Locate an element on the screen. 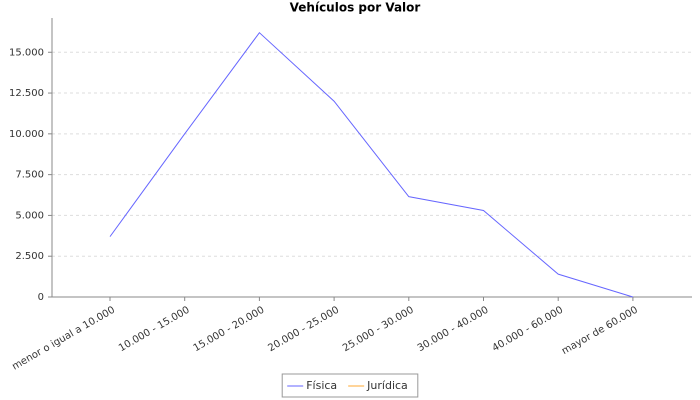  y-tick-label: 5.000 is located at coordinates (29, 215).